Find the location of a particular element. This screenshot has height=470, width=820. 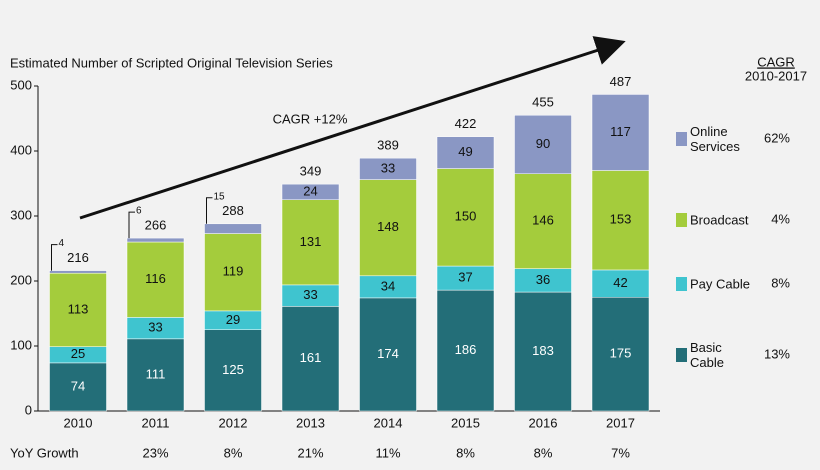

y-tick-label: 300 is located at coordinates (21, 214).